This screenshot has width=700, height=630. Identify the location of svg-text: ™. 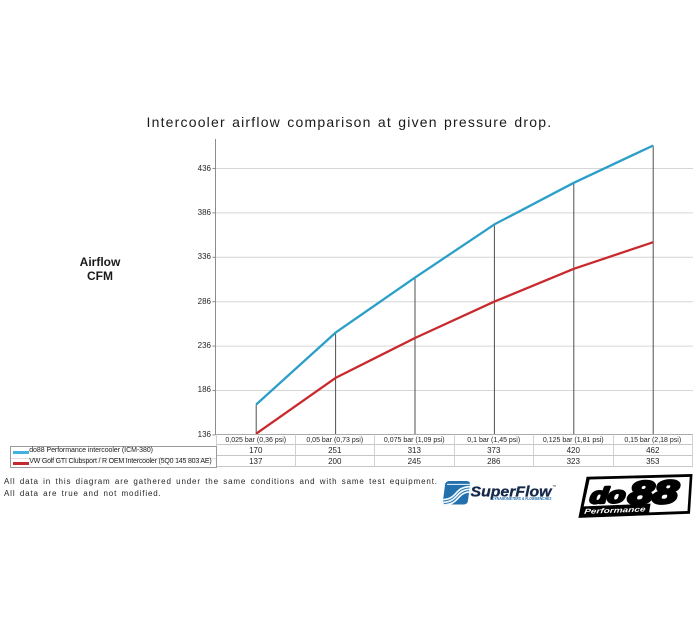
(555, 486).